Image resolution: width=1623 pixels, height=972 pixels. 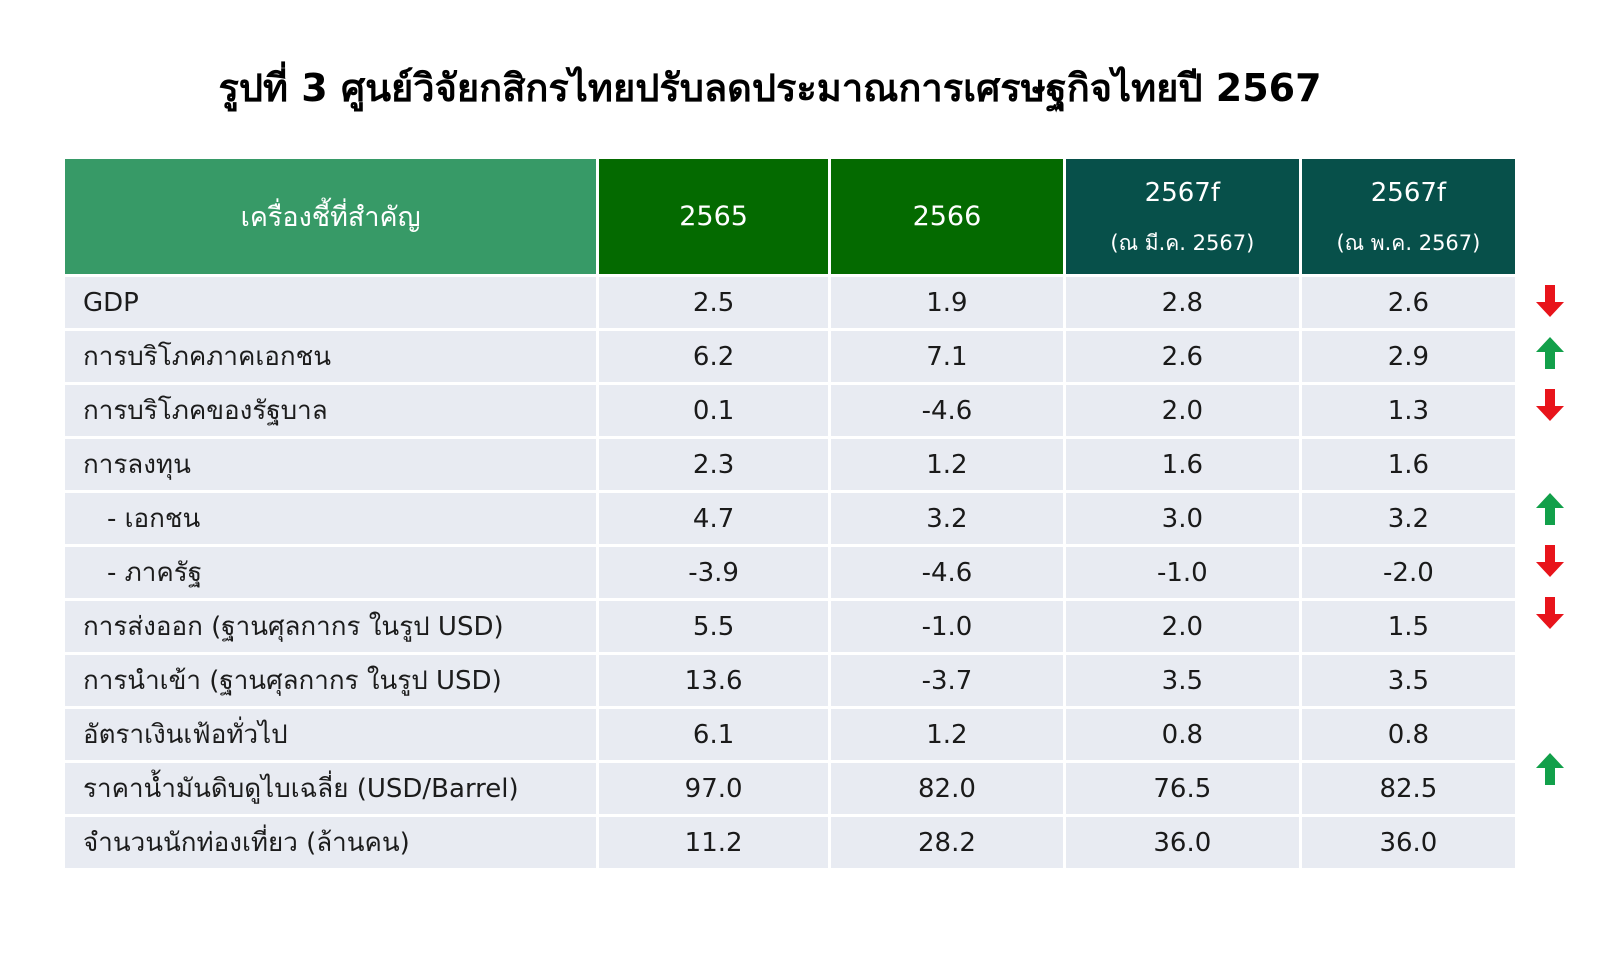 I want to click on cell-2565: 97.0, so click(x=713, y=788).